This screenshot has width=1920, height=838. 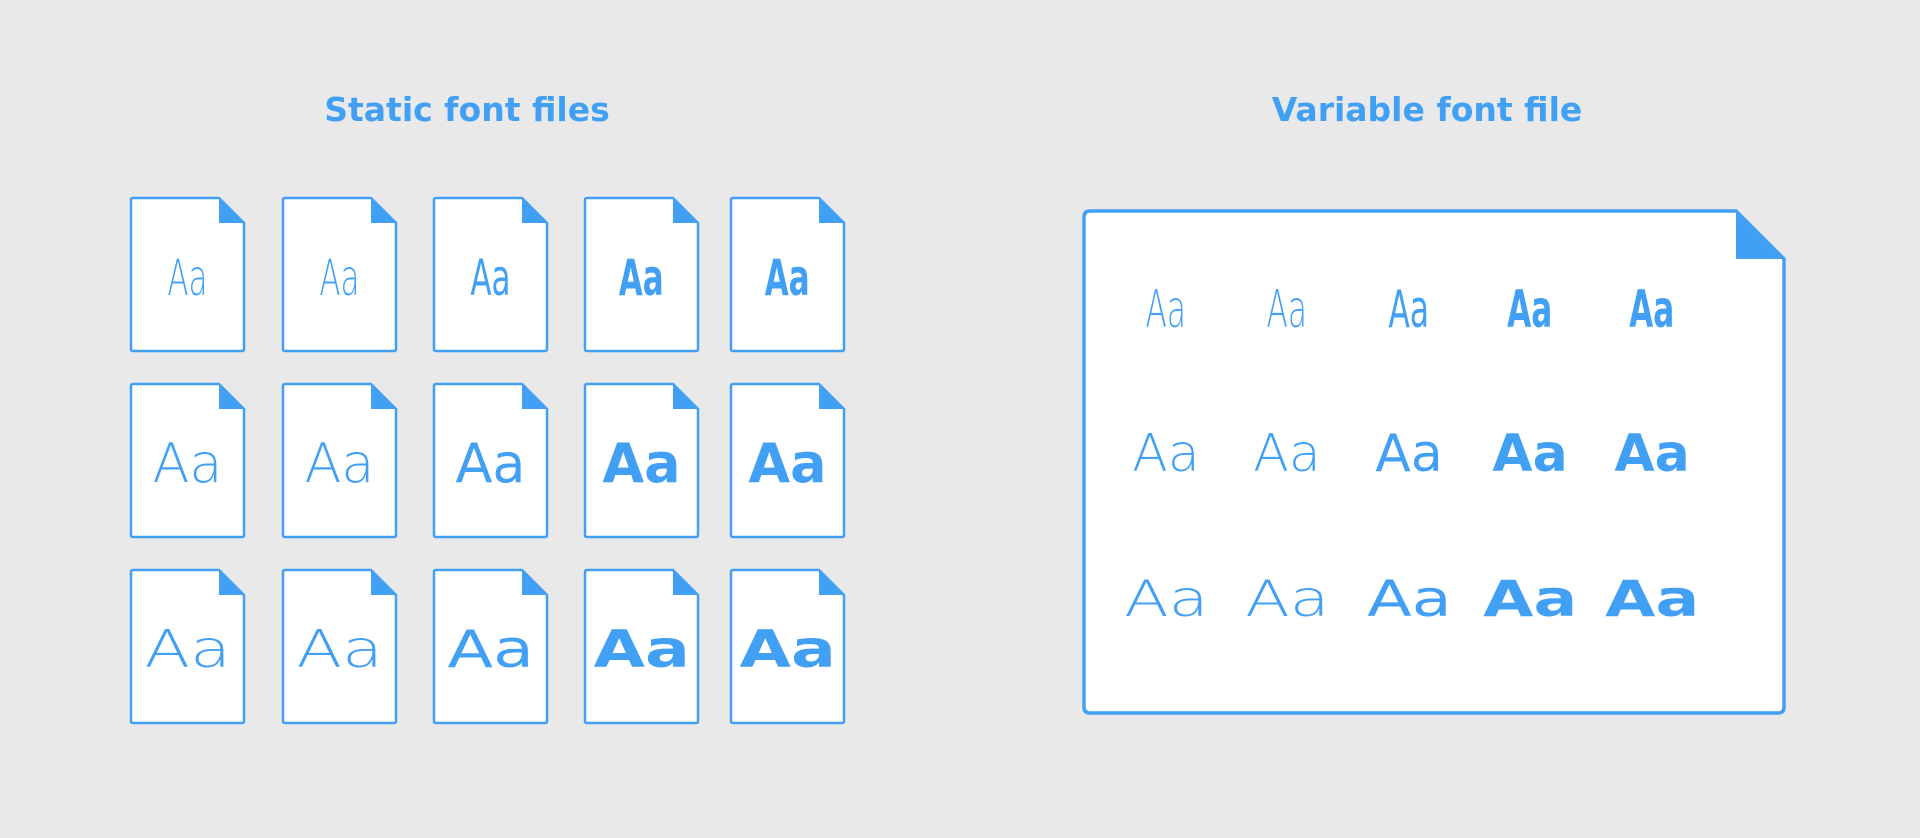 I want to click on folded-corner-icon, so click(x=1760, y=235).